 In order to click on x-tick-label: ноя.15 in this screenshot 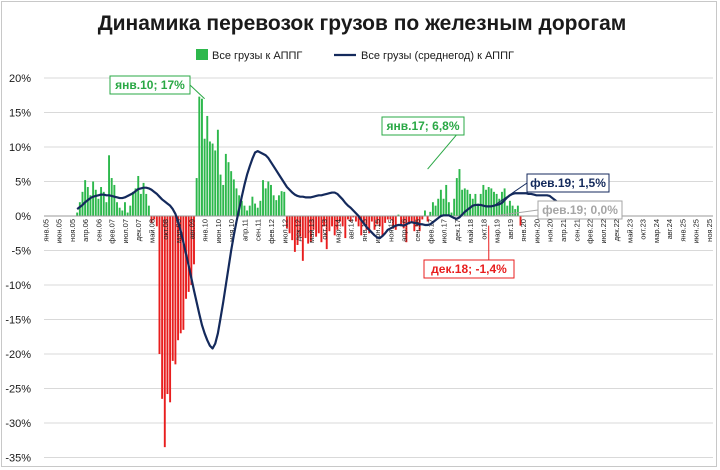, I will do `click(390, 230)`.